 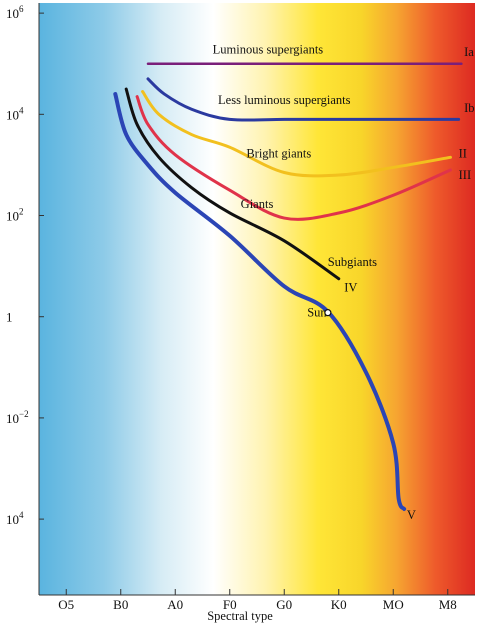 What do you see at coordinates (66, 604) in the screenshot?
I see `x-tick-label: O5` at bounding box center [66, 604].